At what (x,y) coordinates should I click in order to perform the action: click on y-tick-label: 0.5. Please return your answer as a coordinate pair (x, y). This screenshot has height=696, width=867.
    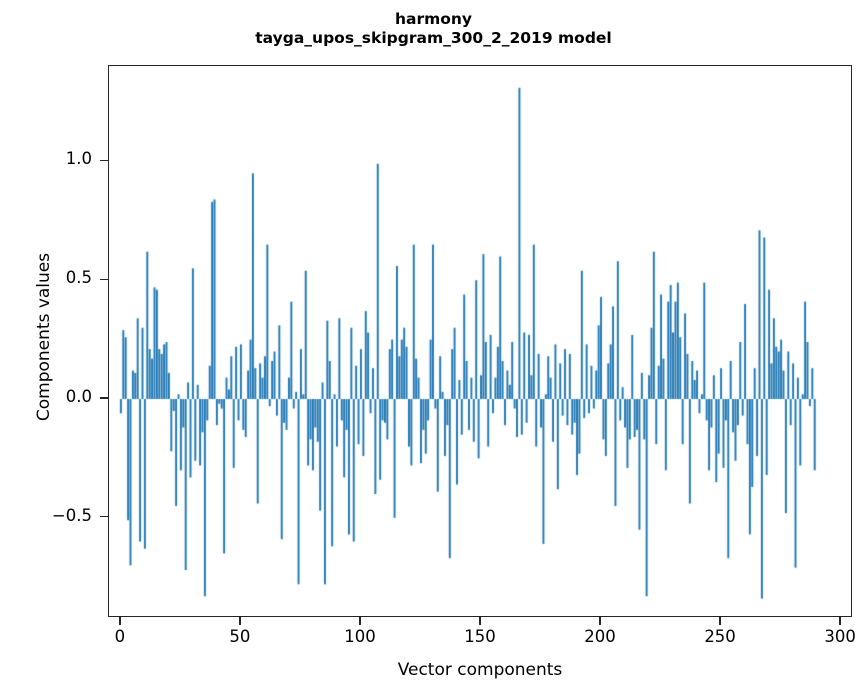
    Looking at the image, I should click on (78, 278).